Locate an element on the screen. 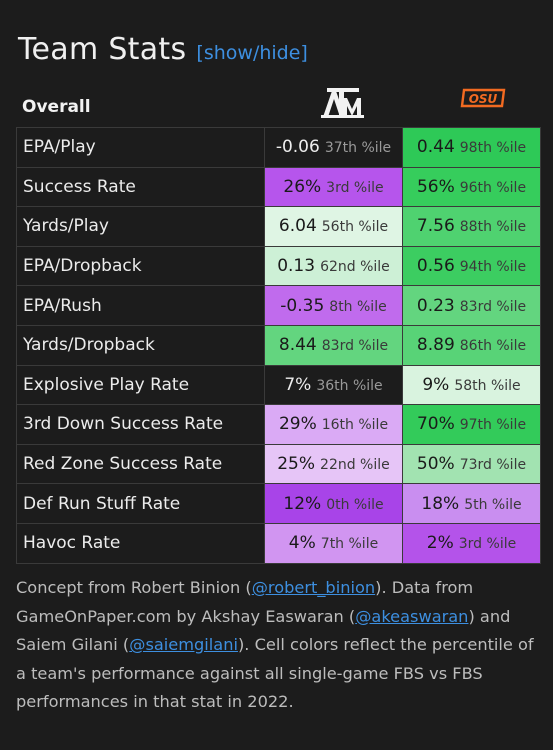  texas-am-value-cell: 8.44 83rd %ile is located at coordinates (333, 345).